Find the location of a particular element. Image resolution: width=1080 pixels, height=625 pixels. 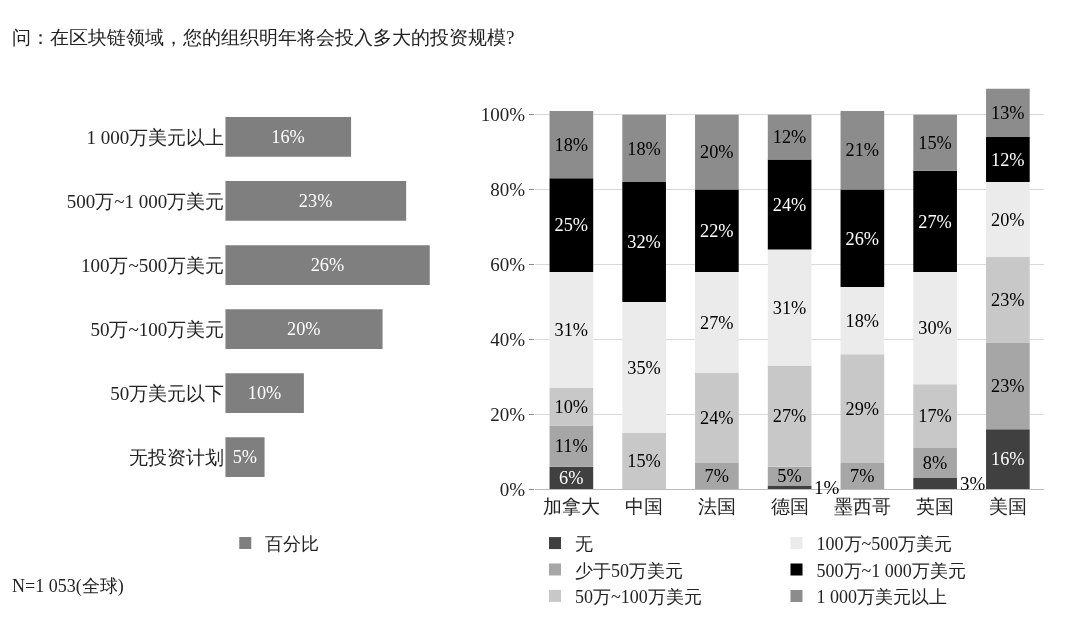

data-label: 22% is located at coordinates (717, 231).